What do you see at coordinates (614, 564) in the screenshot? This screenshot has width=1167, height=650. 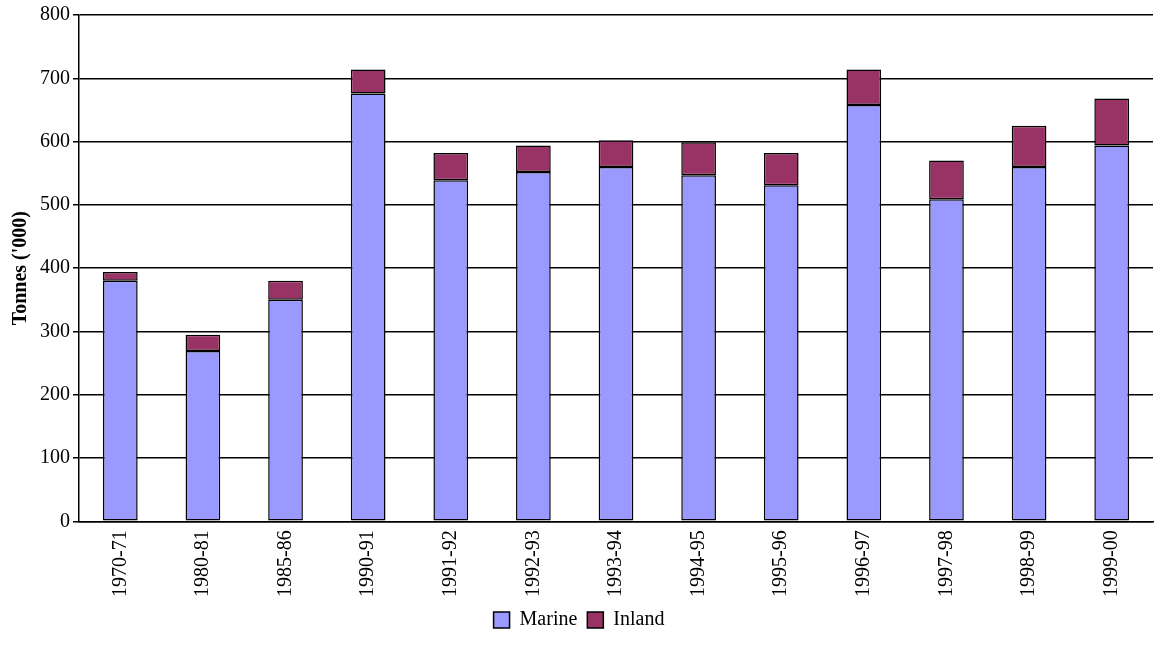 I see `x-tick-label: 1993-94` at bounding box center [614, 564].